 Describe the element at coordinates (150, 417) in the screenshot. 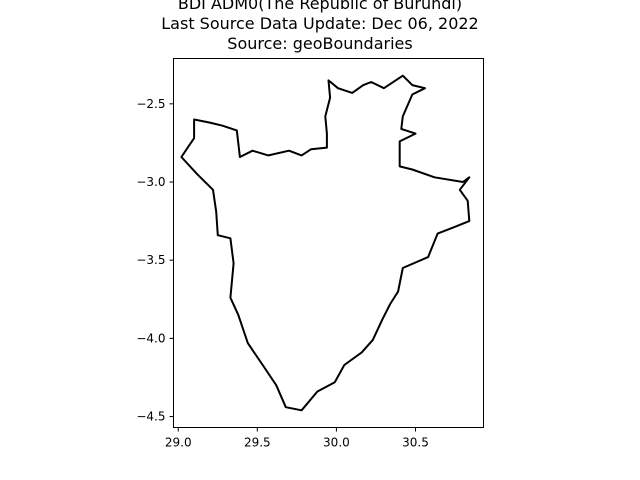

I see `y-tick-label: −4.5` at that location.